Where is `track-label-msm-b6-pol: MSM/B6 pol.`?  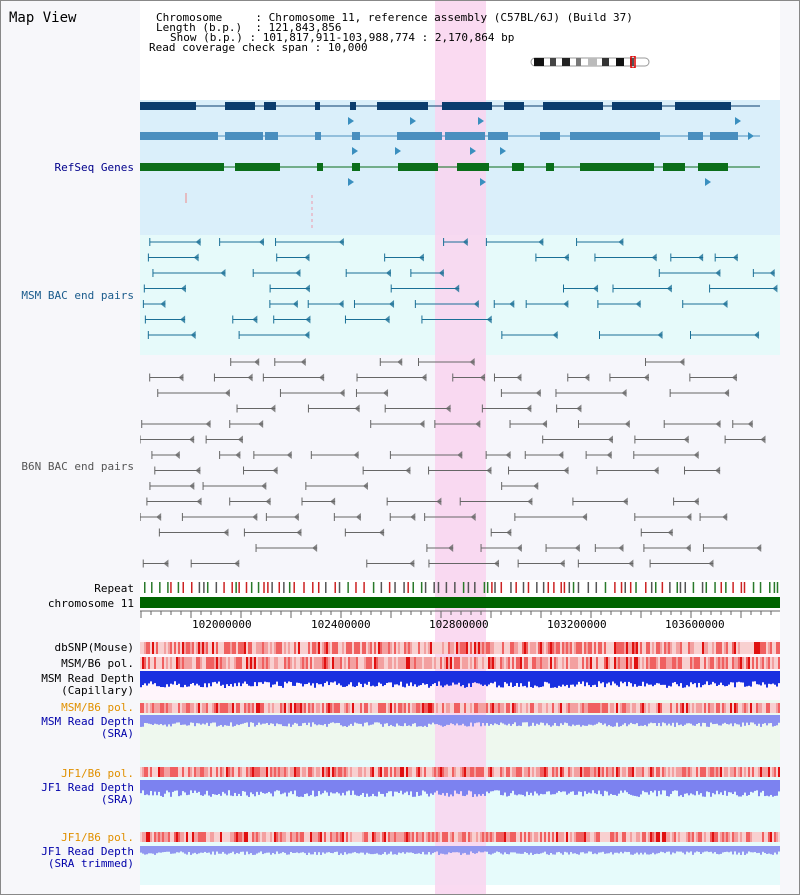
track-label-msm-b6-pol: MSM/B6 pol. is located at coordinates (97, 663).